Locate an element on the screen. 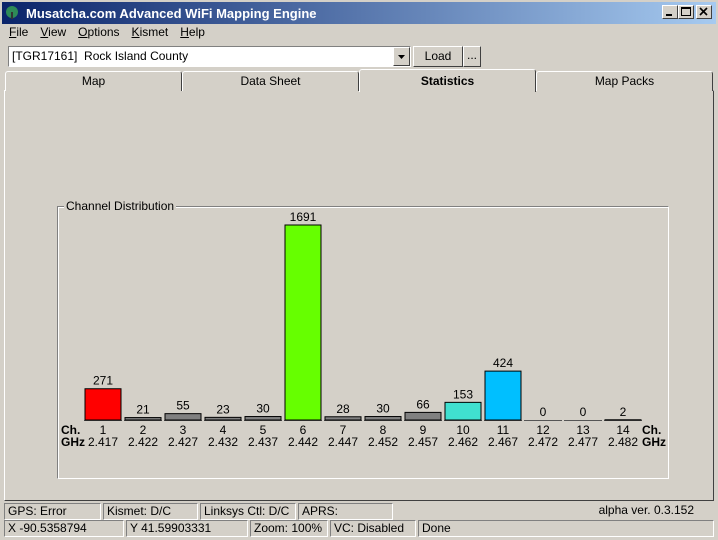 The width and height of the screenshot is (718, 540). menu-item: File is located at coordinates (19, 32).